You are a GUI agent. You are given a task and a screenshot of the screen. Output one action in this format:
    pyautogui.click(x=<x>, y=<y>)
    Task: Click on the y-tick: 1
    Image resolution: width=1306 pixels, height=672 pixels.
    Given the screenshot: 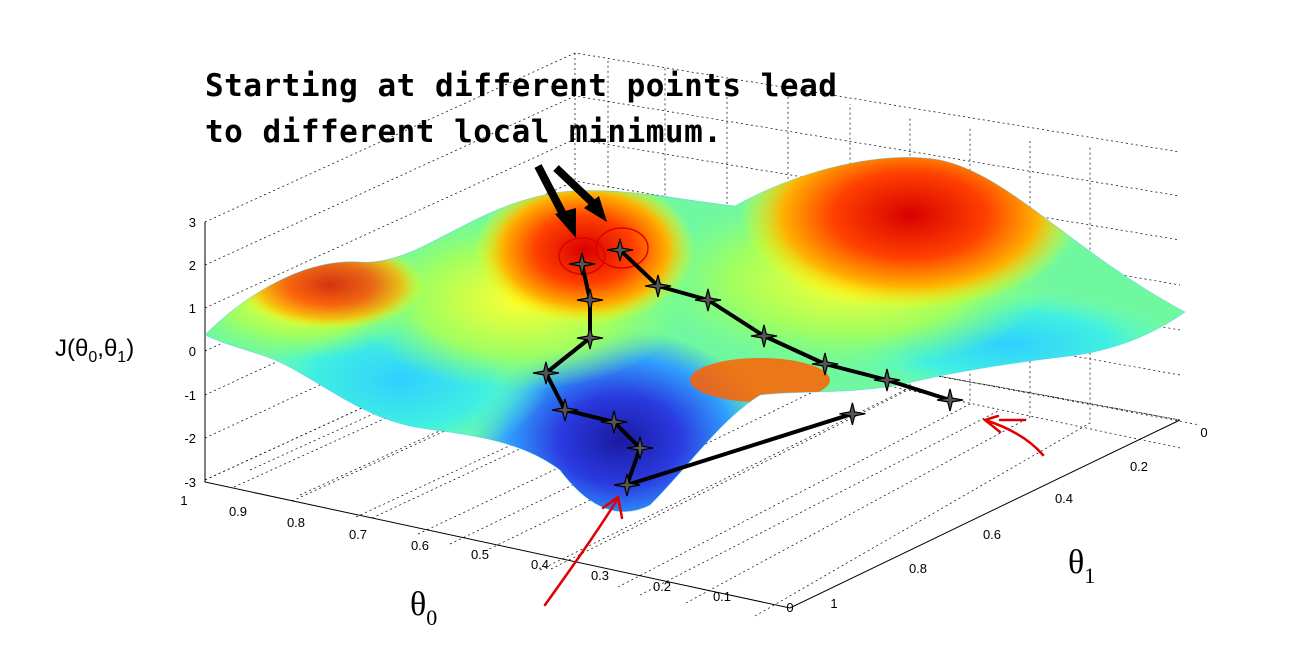 What is the action you would take?
    pyautogui.click(x=833, y=603)
    